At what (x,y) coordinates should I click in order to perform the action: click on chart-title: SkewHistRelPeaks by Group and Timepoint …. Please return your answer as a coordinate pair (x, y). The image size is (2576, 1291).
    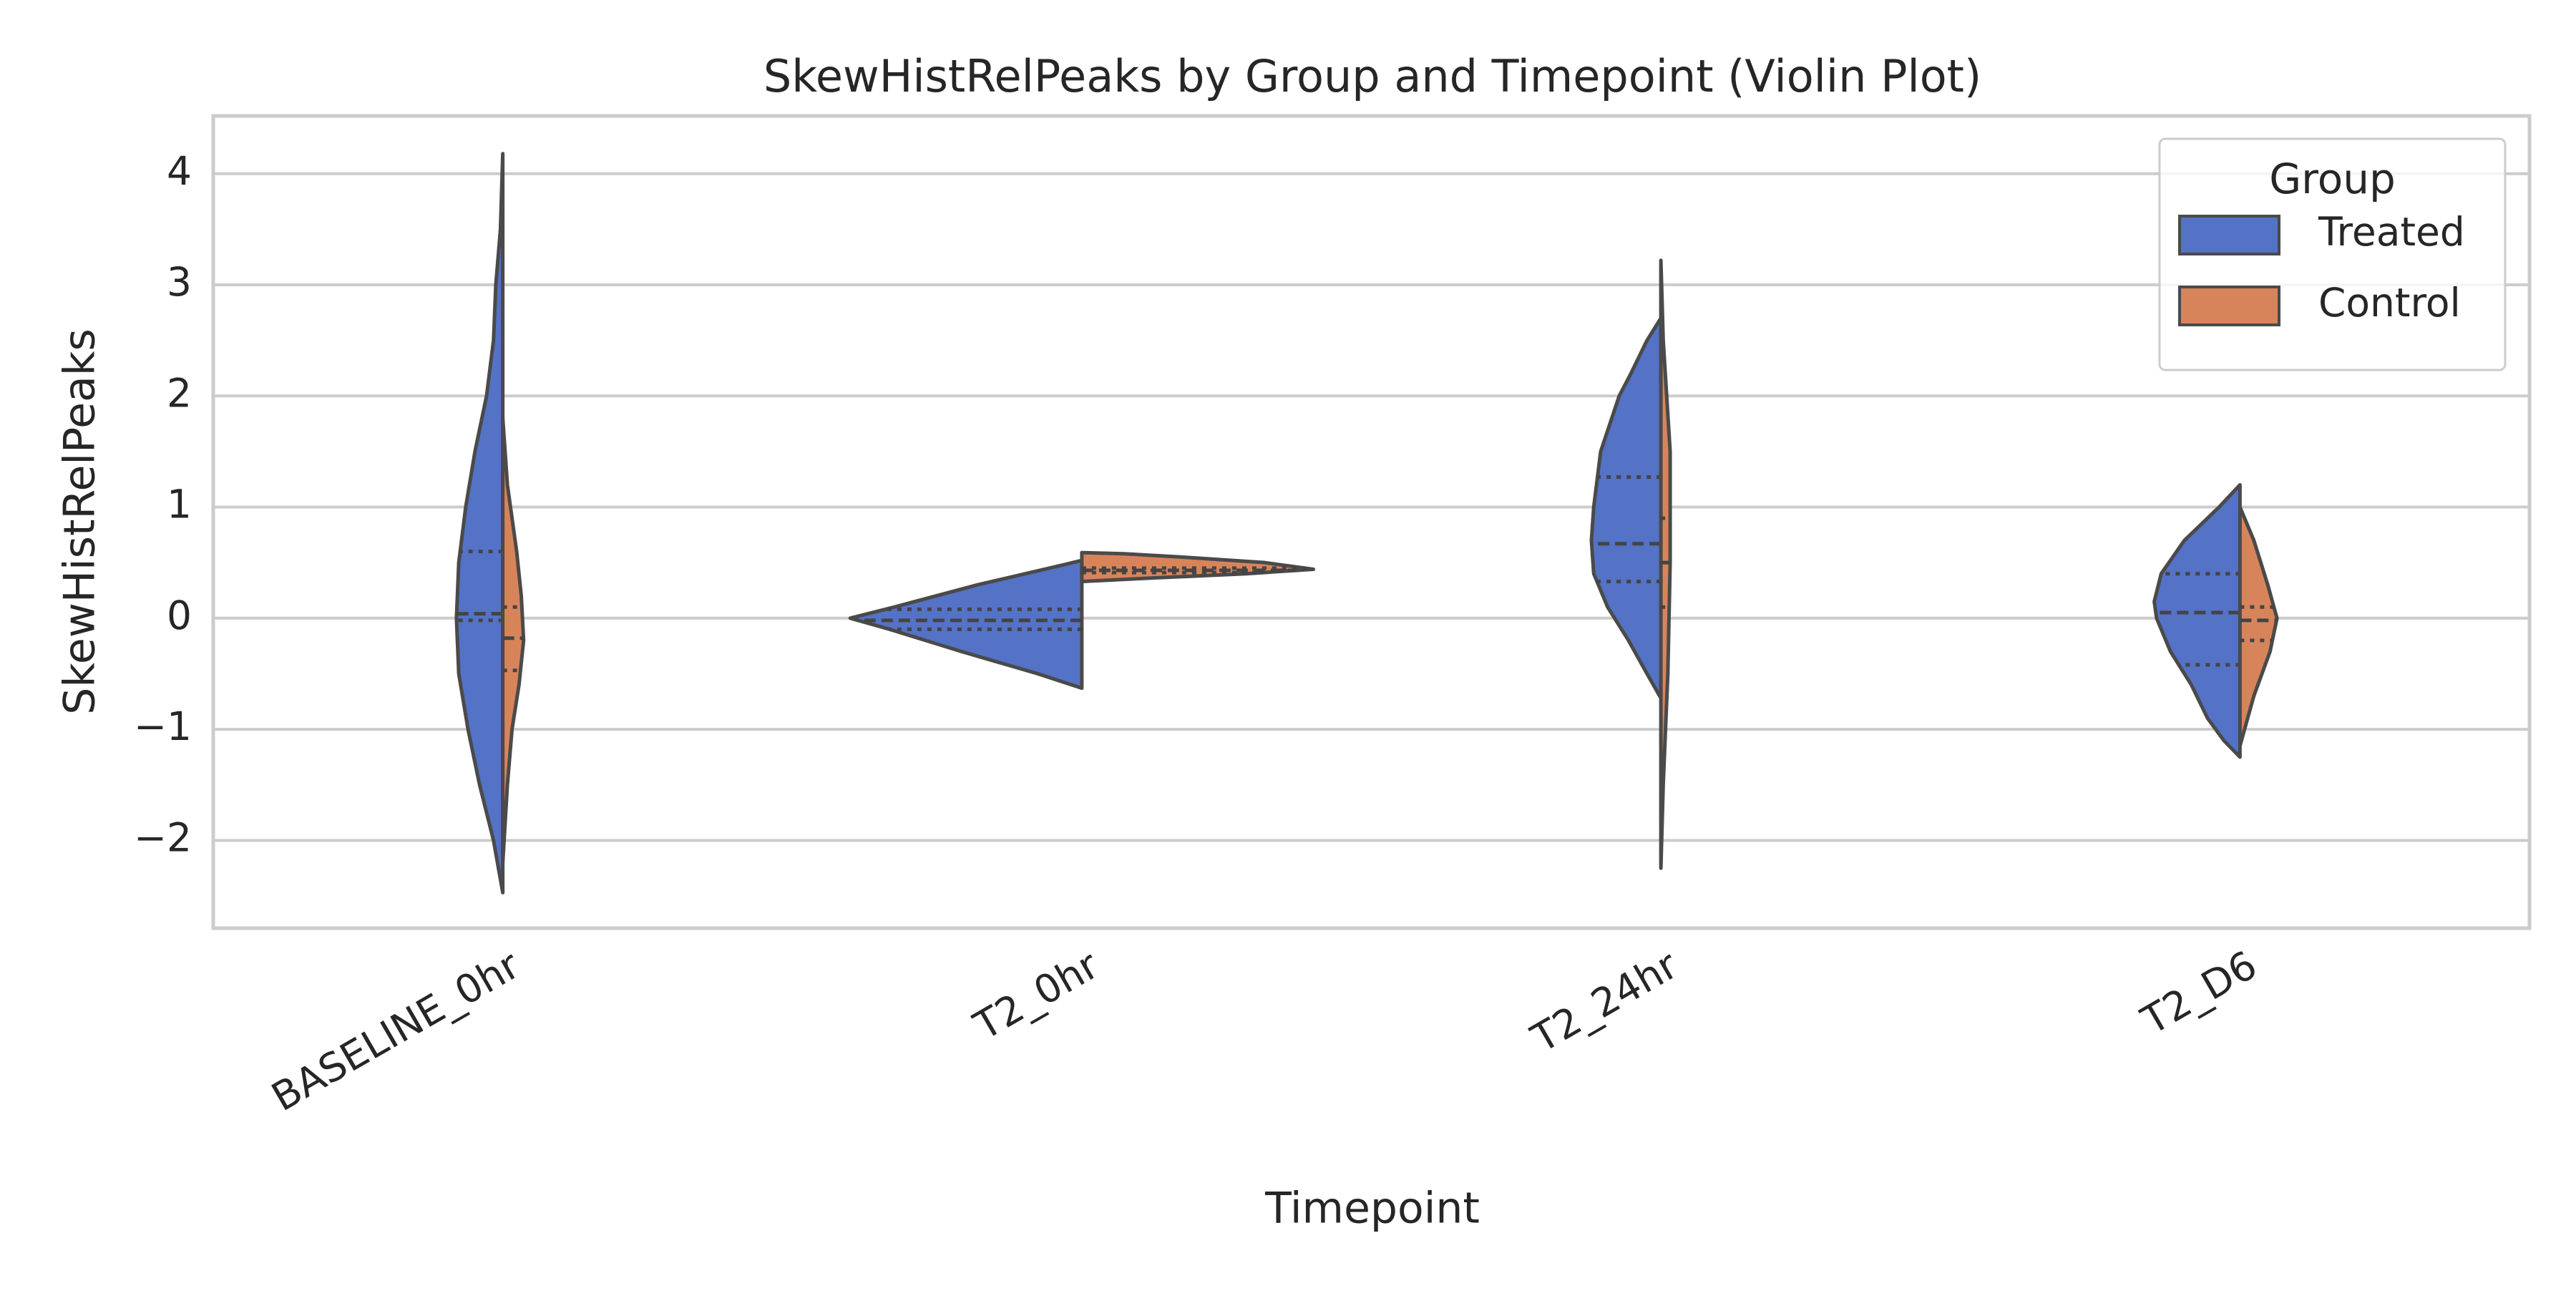
    Looking at the image, I should click on (1372, 76).